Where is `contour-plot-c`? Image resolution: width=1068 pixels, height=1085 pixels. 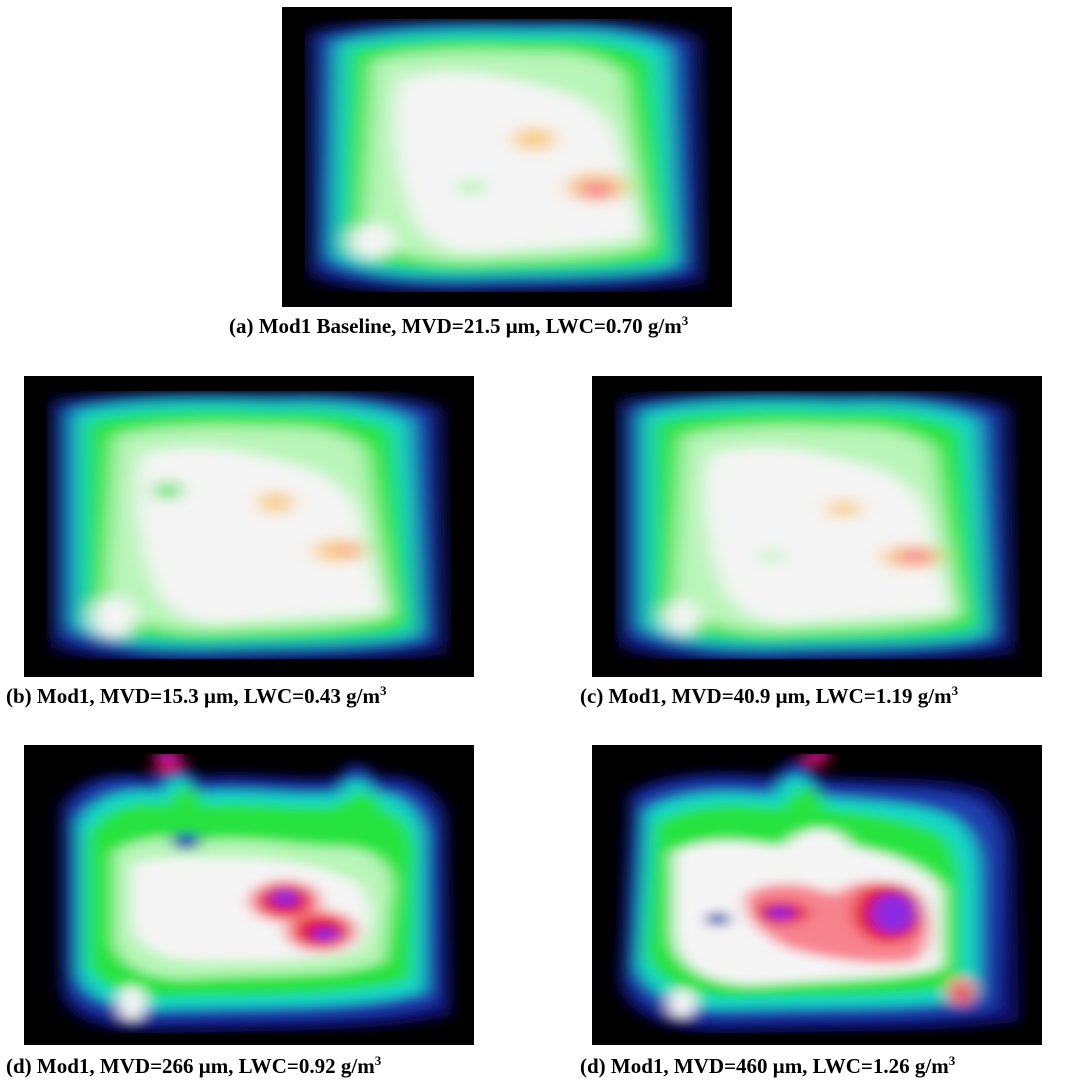
contour-plot-c is located at coordinates (817, 526).